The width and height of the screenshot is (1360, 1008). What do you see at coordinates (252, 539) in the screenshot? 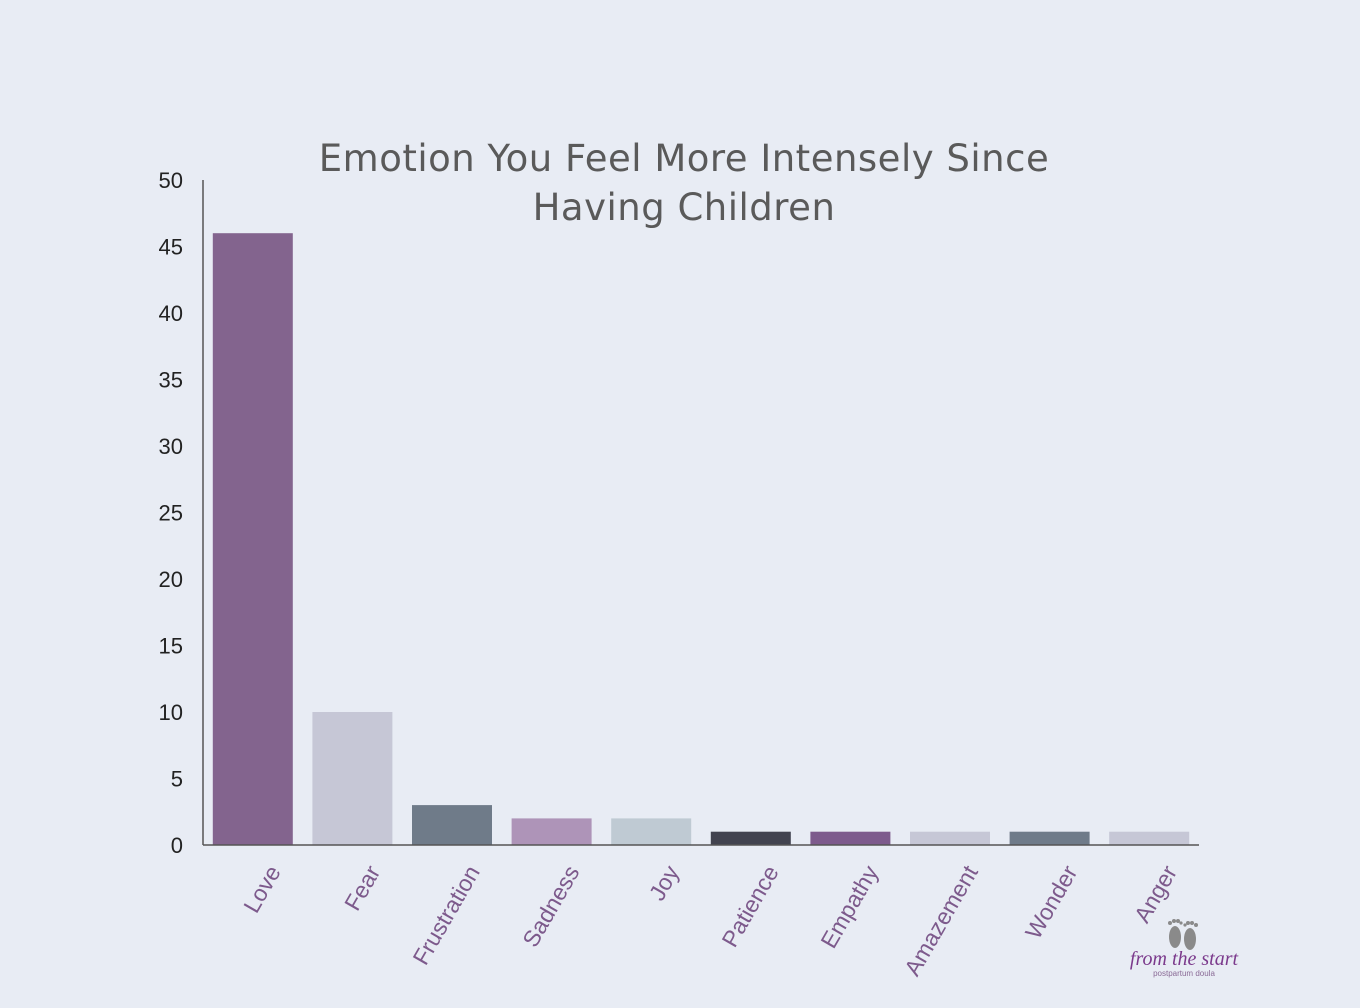
I see `bar-love` at bounding box center [252, 539].